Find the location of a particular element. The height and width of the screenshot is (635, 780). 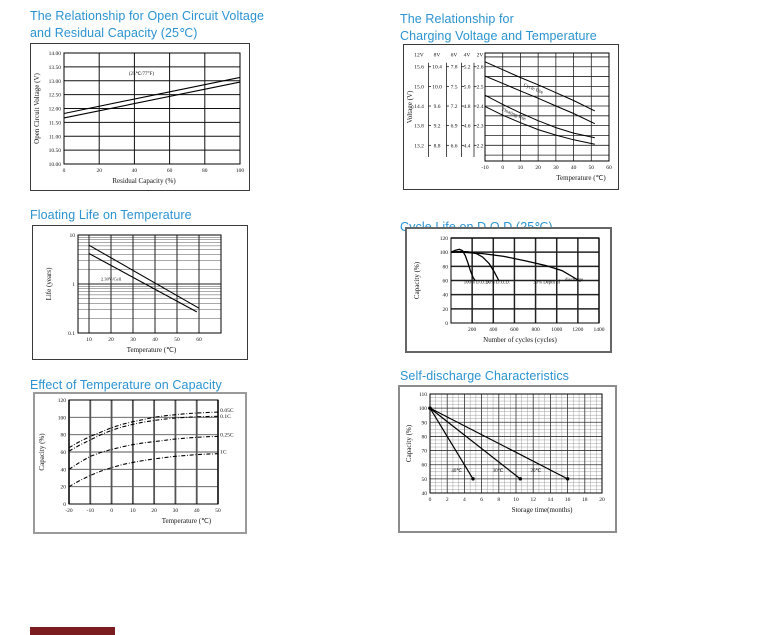

svg-text: 12.50 is located at coordinates (55, 96).